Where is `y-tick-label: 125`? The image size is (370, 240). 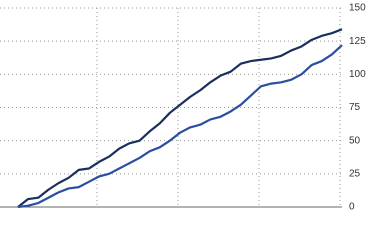 y-tick-label: 125 is located at coordinates (357, 41).